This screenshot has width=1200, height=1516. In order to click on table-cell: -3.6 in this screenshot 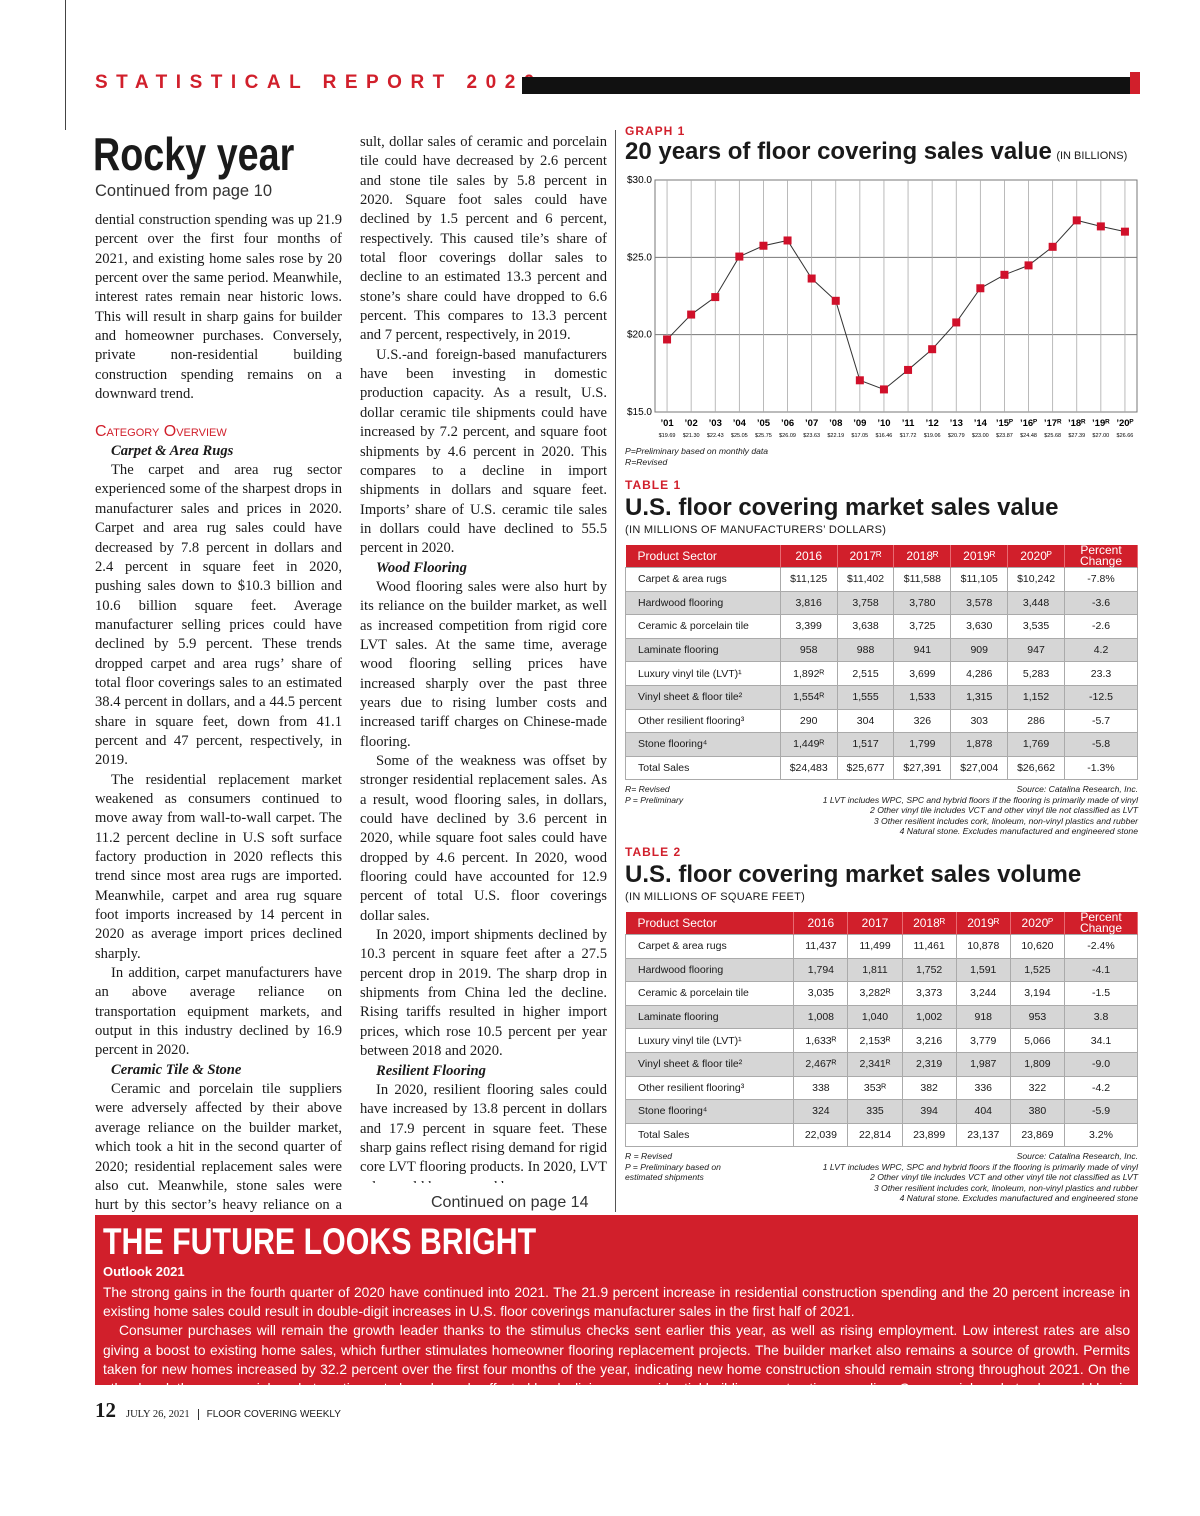, I will do `click(1101, 603)`.